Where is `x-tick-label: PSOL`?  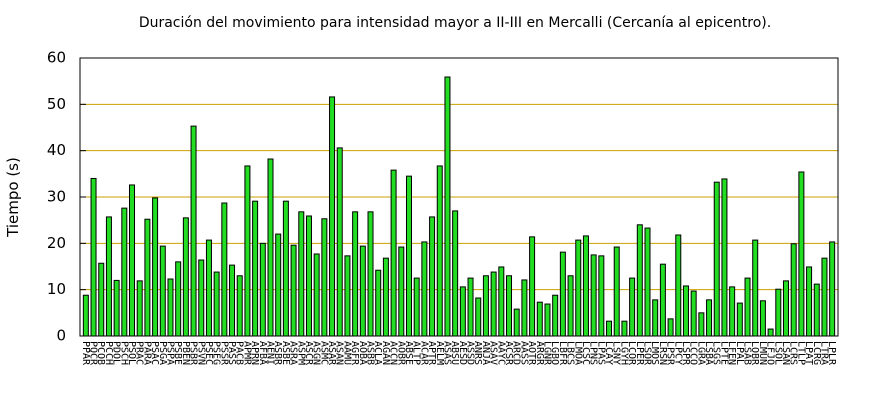
x-tick-label: PSOL is located at coordinates (131, 353).